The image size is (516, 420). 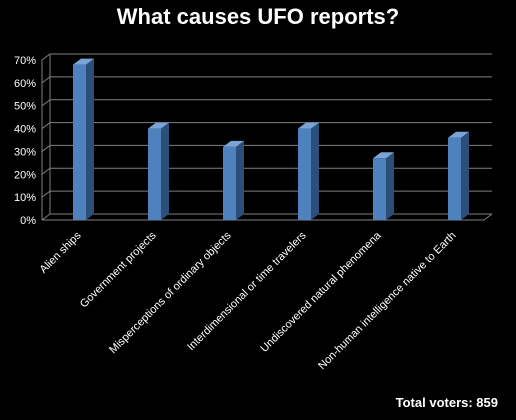 I want to click on total-voters-label: Total voters: 859, so click(x=446, y=402).